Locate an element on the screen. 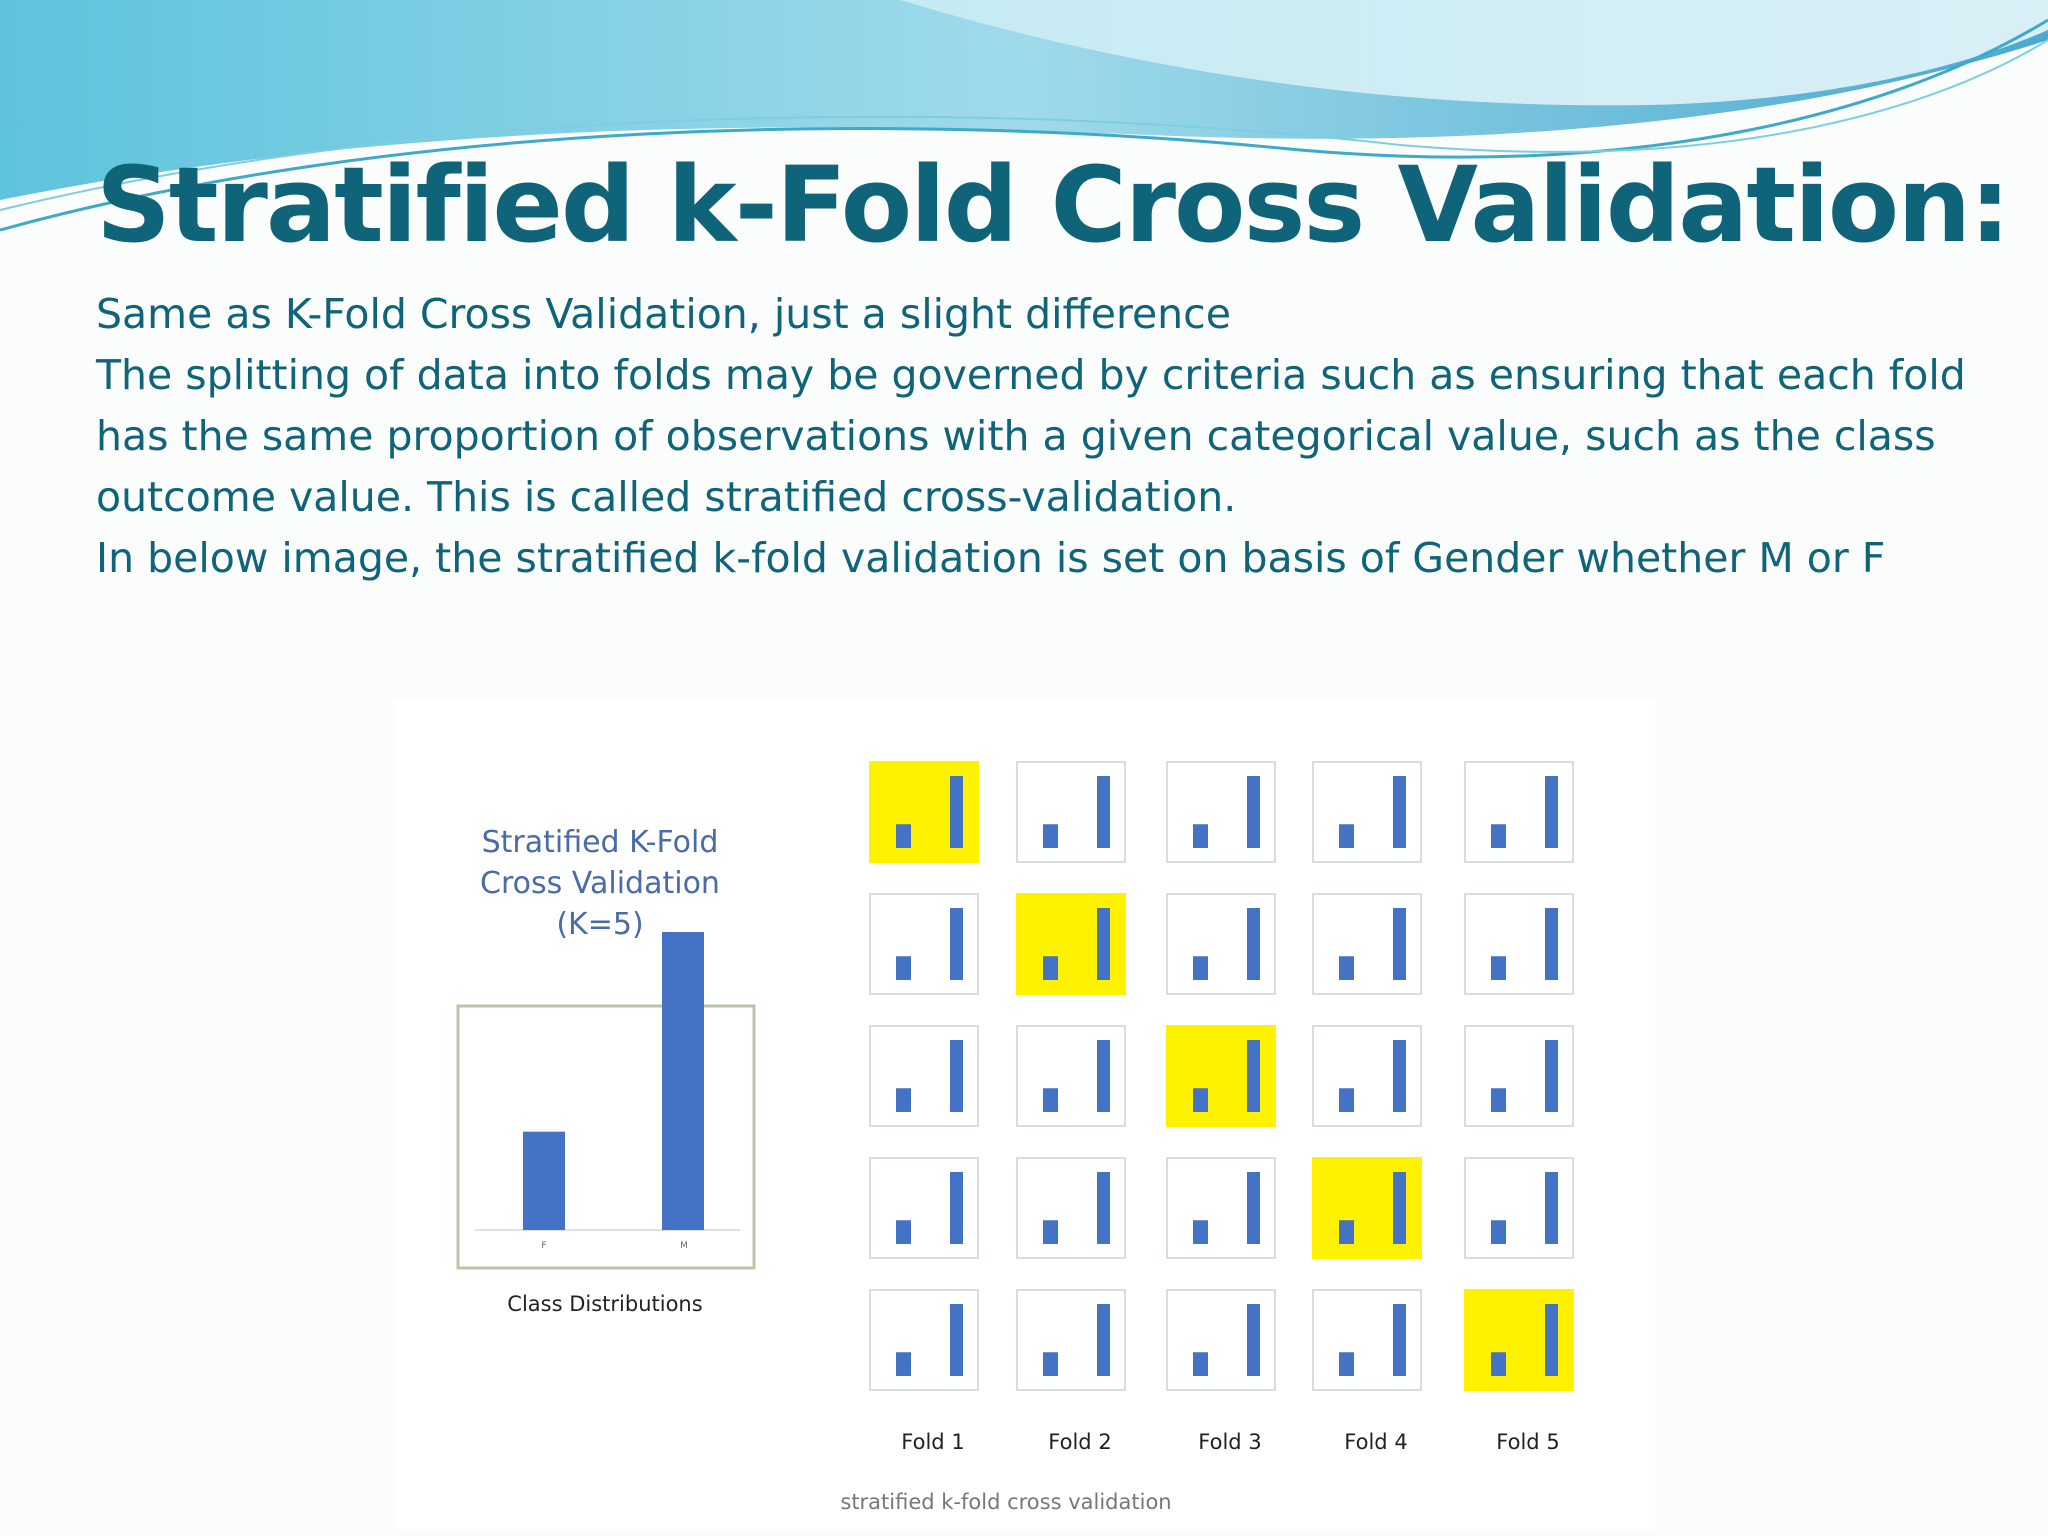  diagram-title-line: Stratified K-Fold is located at coordinates (600, 842).